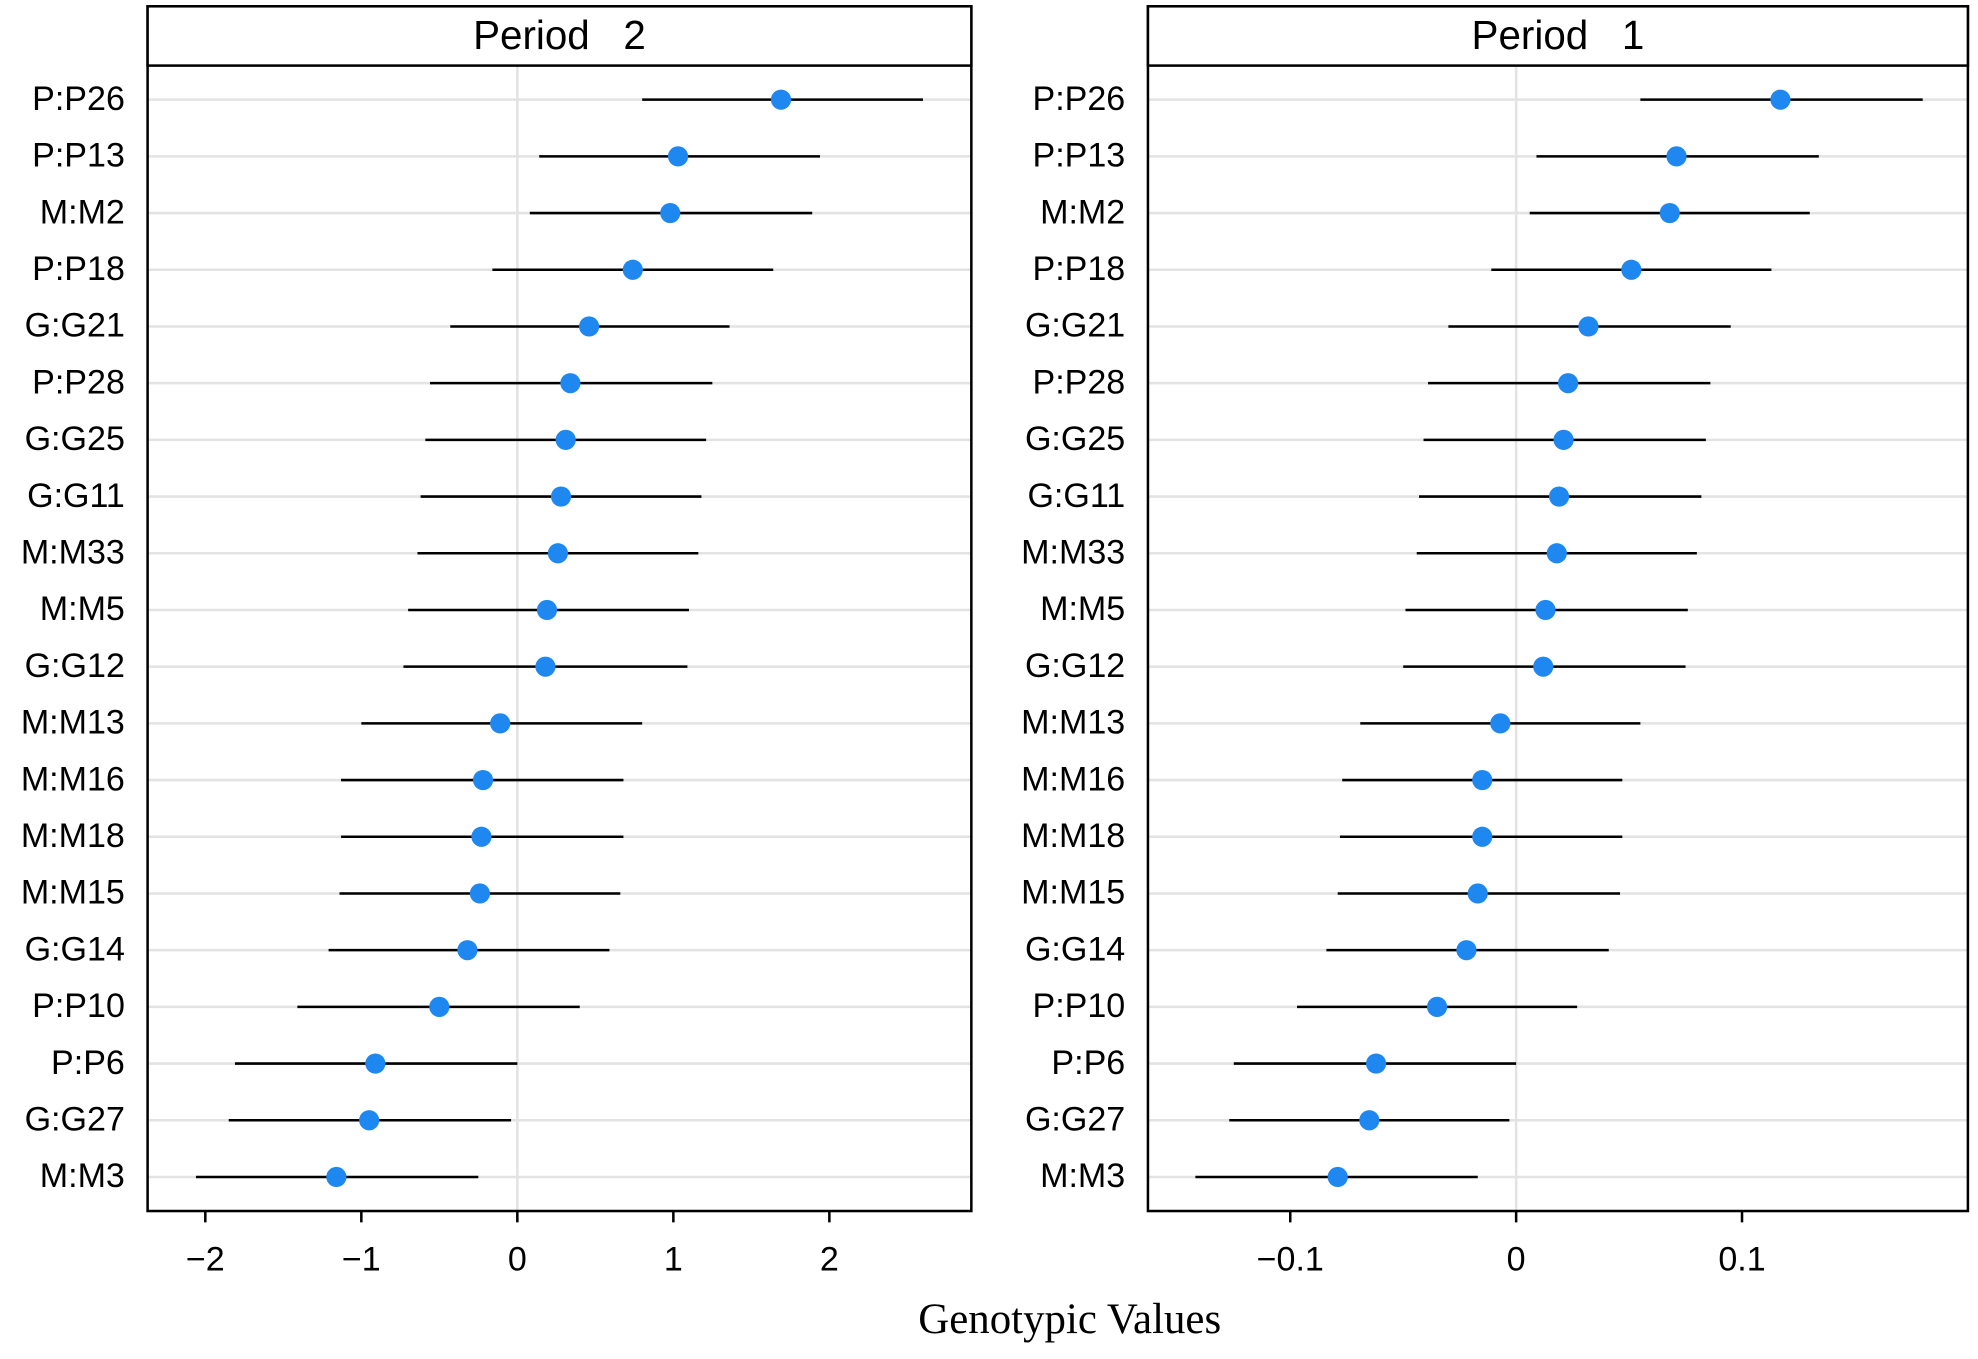 The width and height of the screenshot is (1978, 1359). What do you see at coordinates (829, 1259) in the screenshot?
I see `x-tick-label: 2` at bounding box center [829, 1259].